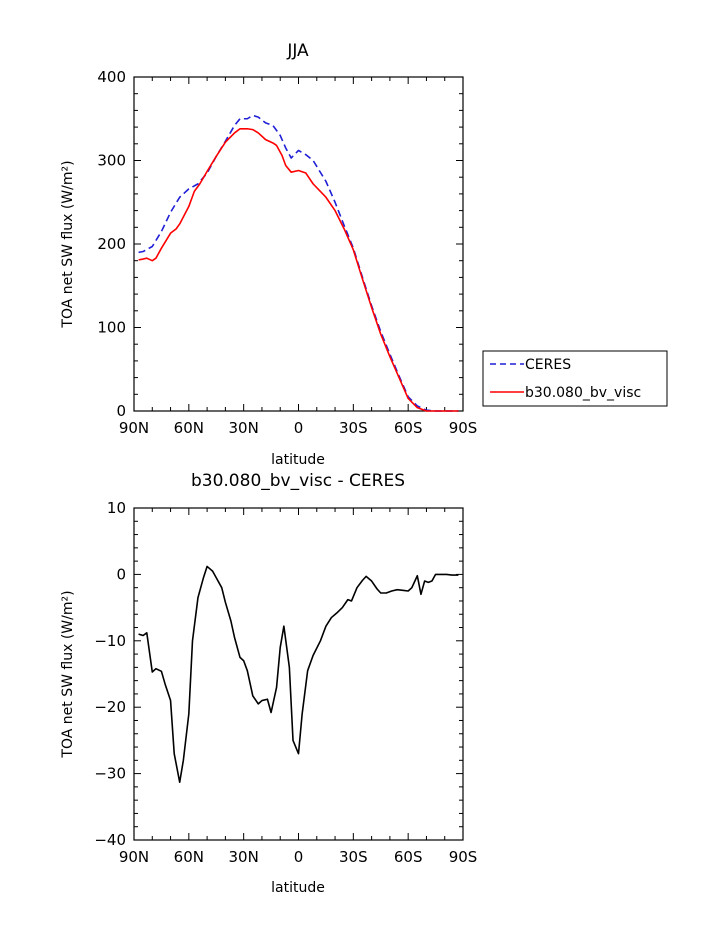 This screenshot has width=723, height=935. Describe the element at coordinates (111, 328) in the screenshot. I see `top-y-tick-label: 100` at that location.